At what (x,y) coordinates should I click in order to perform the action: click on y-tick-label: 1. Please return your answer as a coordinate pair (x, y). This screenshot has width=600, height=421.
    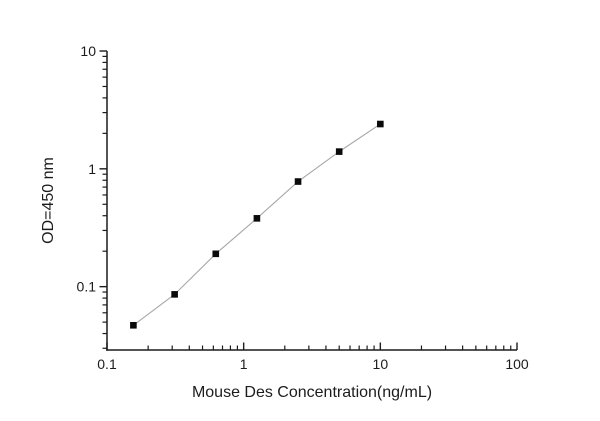
    Looking at the image, I should click on (92, 169).